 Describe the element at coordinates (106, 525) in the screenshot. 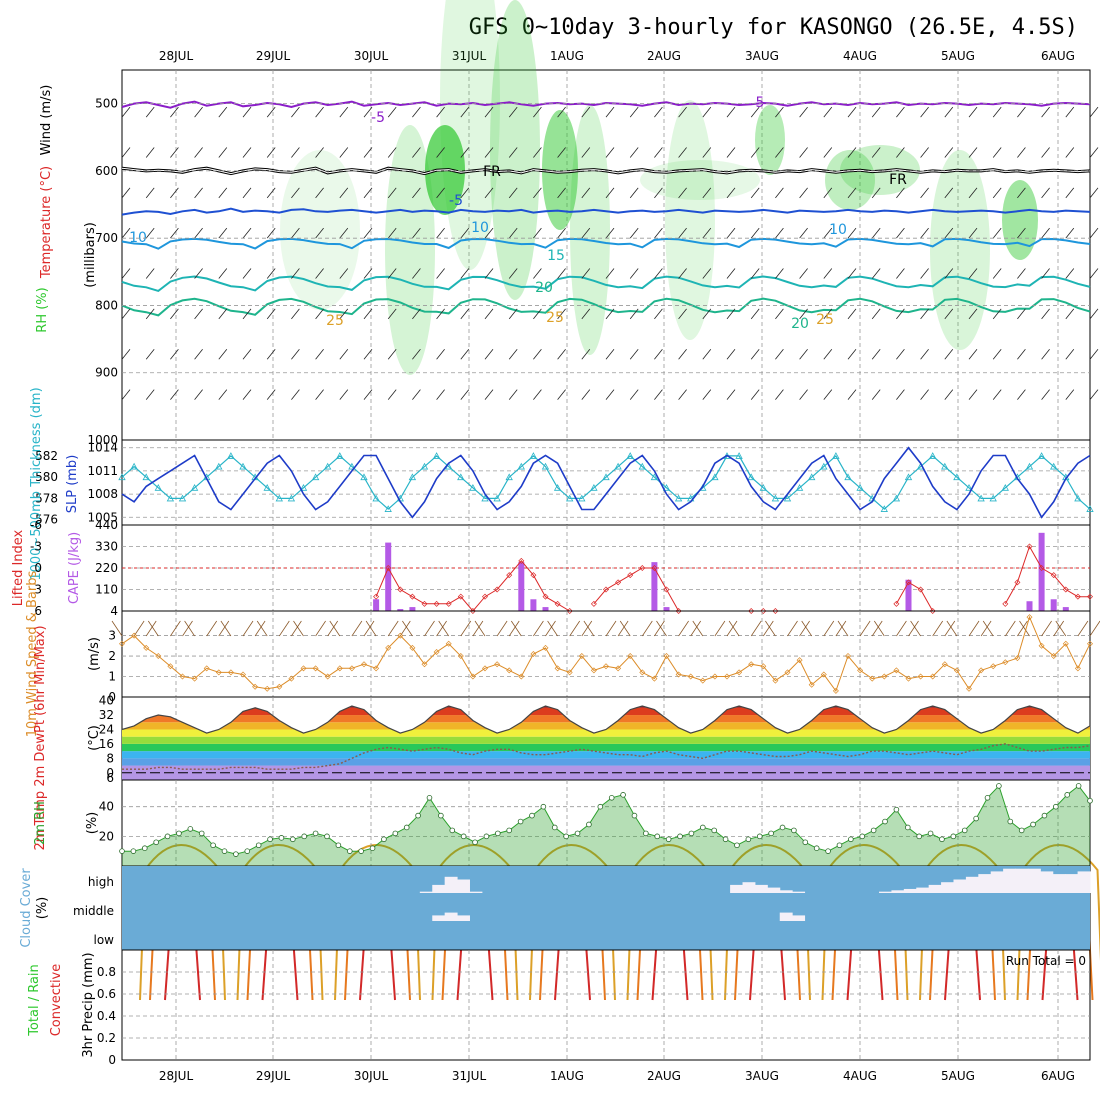

I see `cape-tick: 440` at that location.